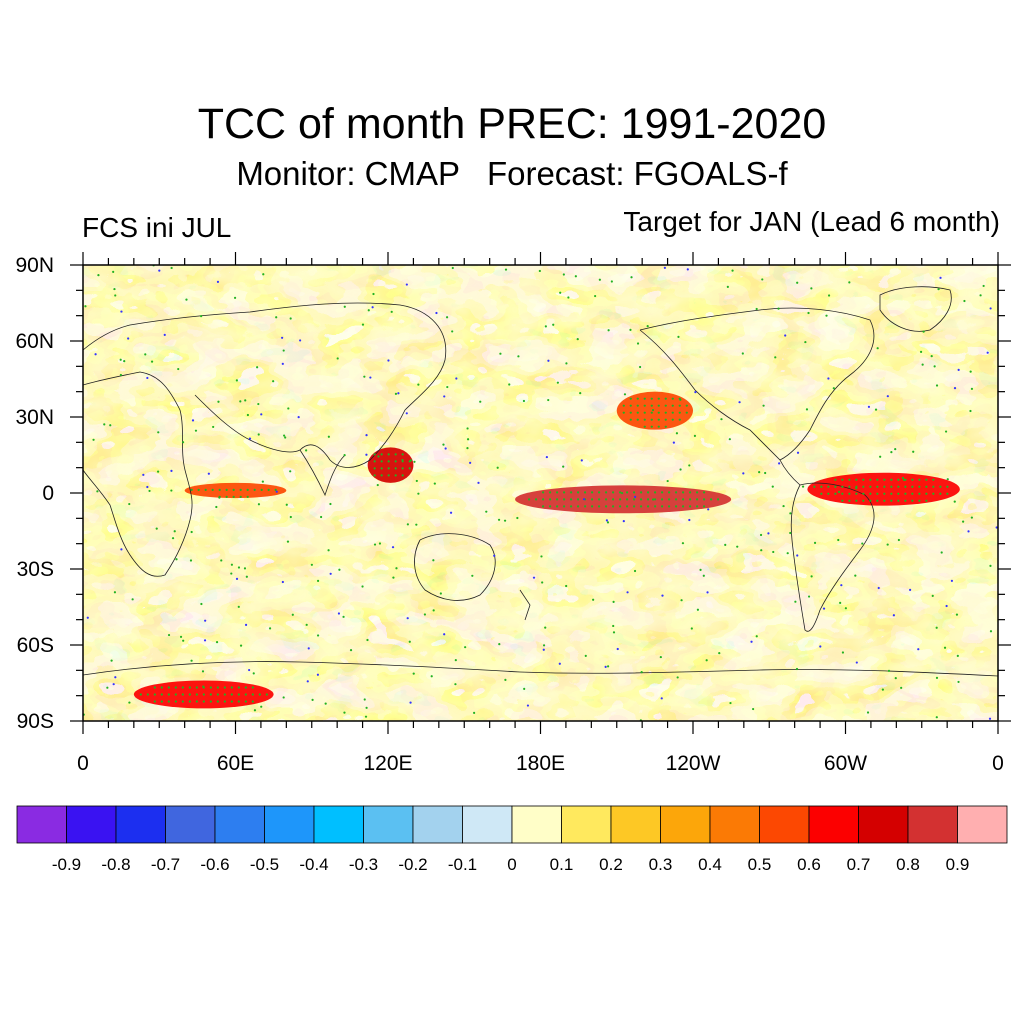 The width and height of the screenshot is (1024, 1024). Describe the element at coordinates (462, 864) in the screenshot. I see `colorbar-label: -0.1` at that location.